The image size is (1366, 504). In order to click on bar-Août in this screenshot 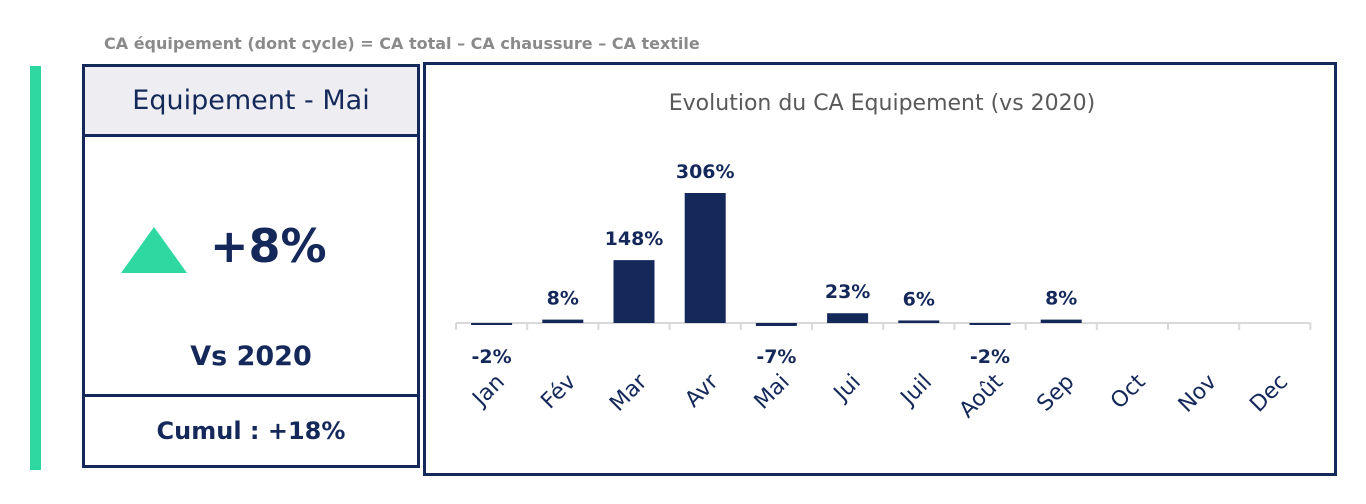, I will do `click(990, 324)`.